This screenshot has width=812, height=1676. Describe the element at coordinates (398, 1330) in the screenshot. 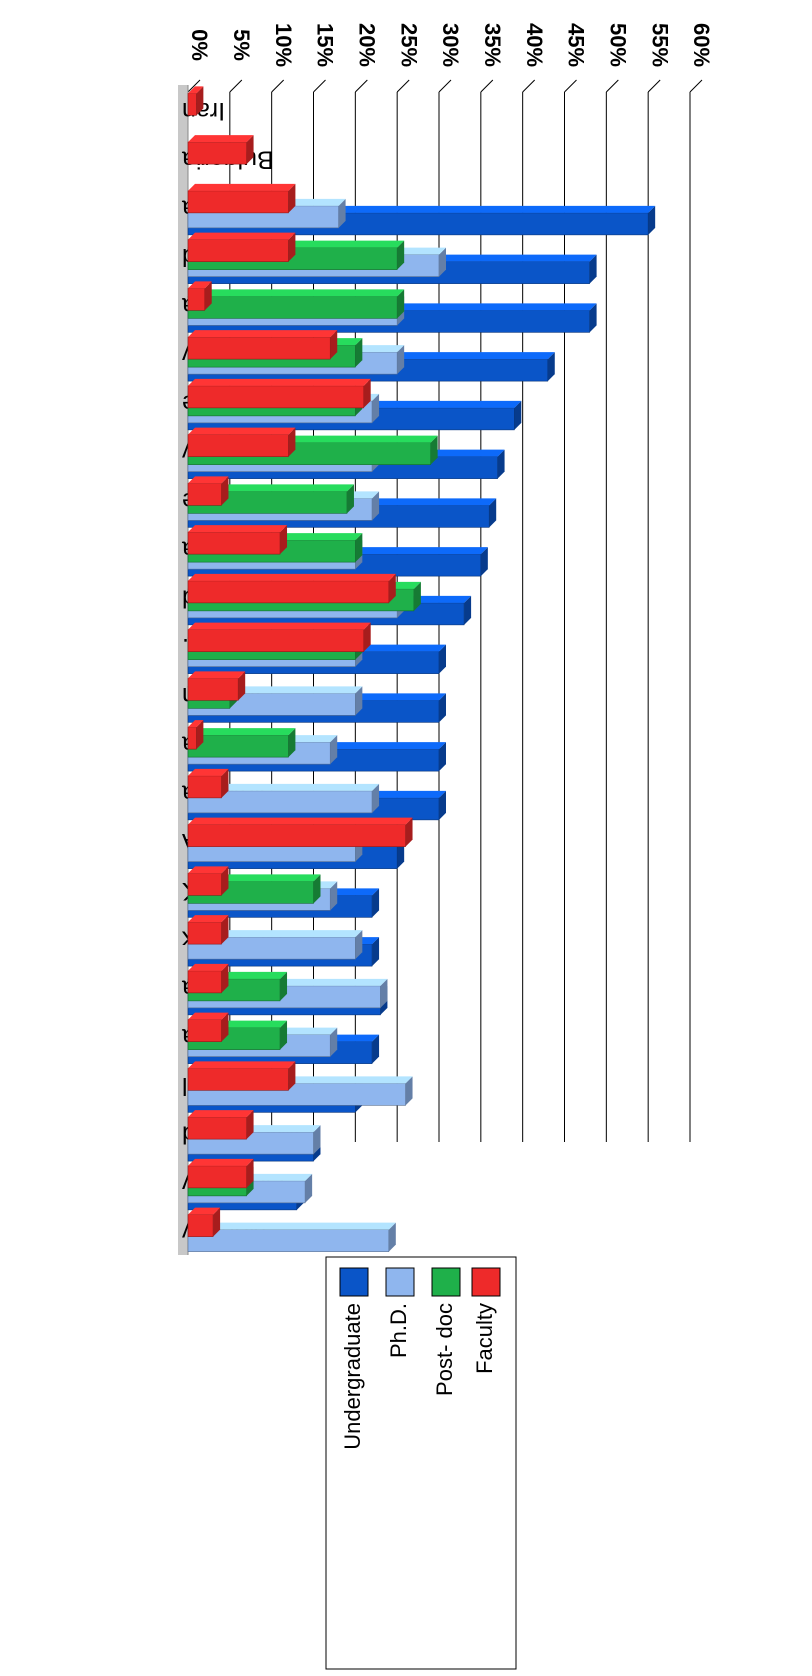

I see `legend-label: Ph.D.` at that location.